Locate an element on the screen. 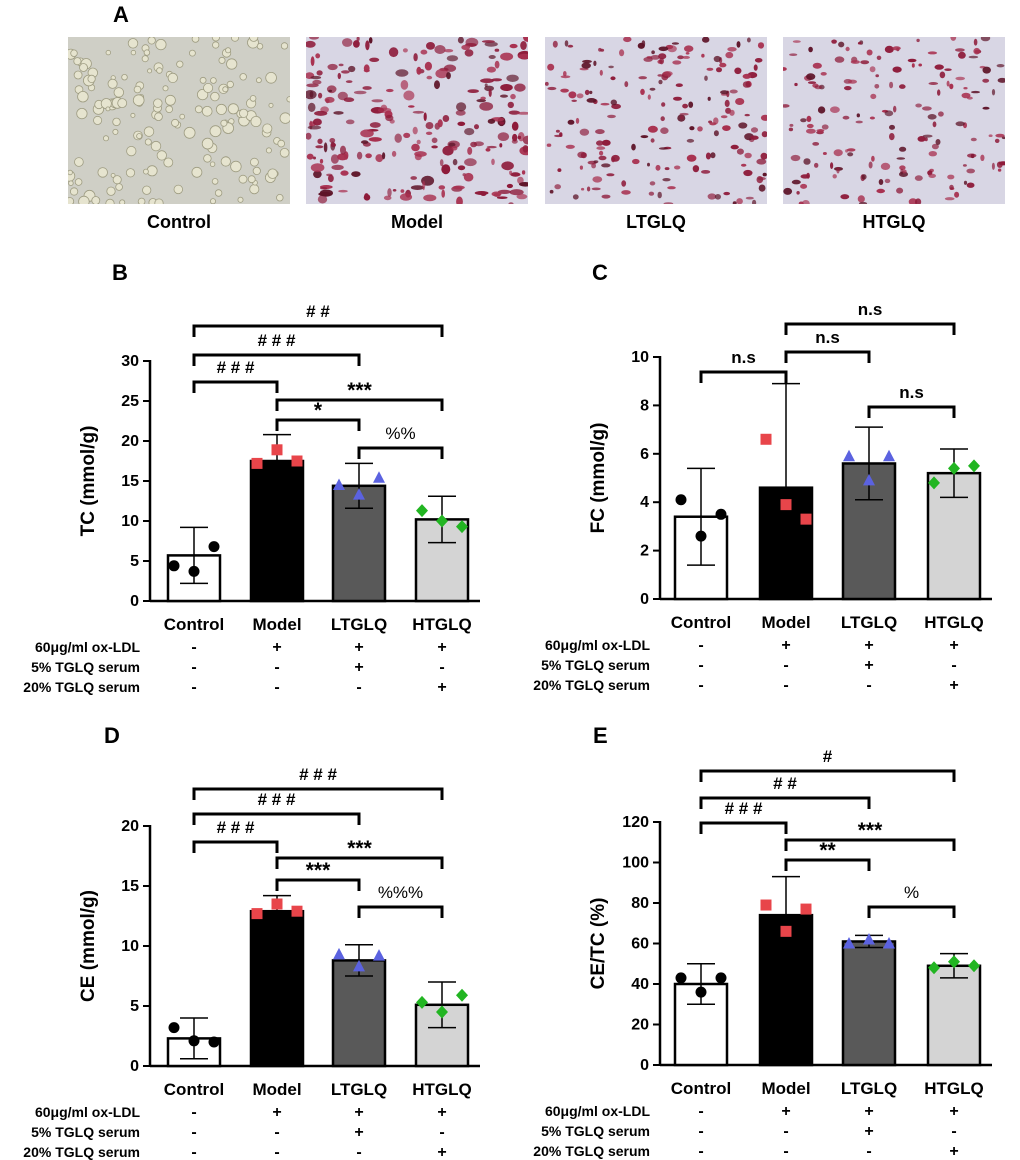 Image resolution: width=1020 pixels, height=1160 pixels. panel-letter-b: B is located at coordinates (120, 272).